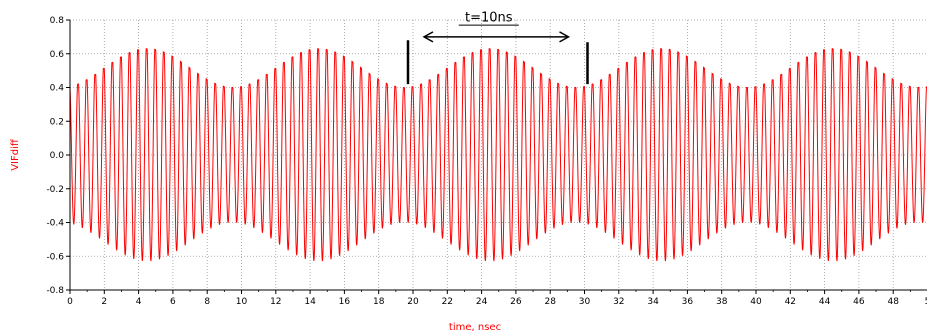 This screenshot has width=927, height=336. Describe the element at coordinates (475, 327) in the screenshot. I see `x-axis-title: time, nsec` at that location.